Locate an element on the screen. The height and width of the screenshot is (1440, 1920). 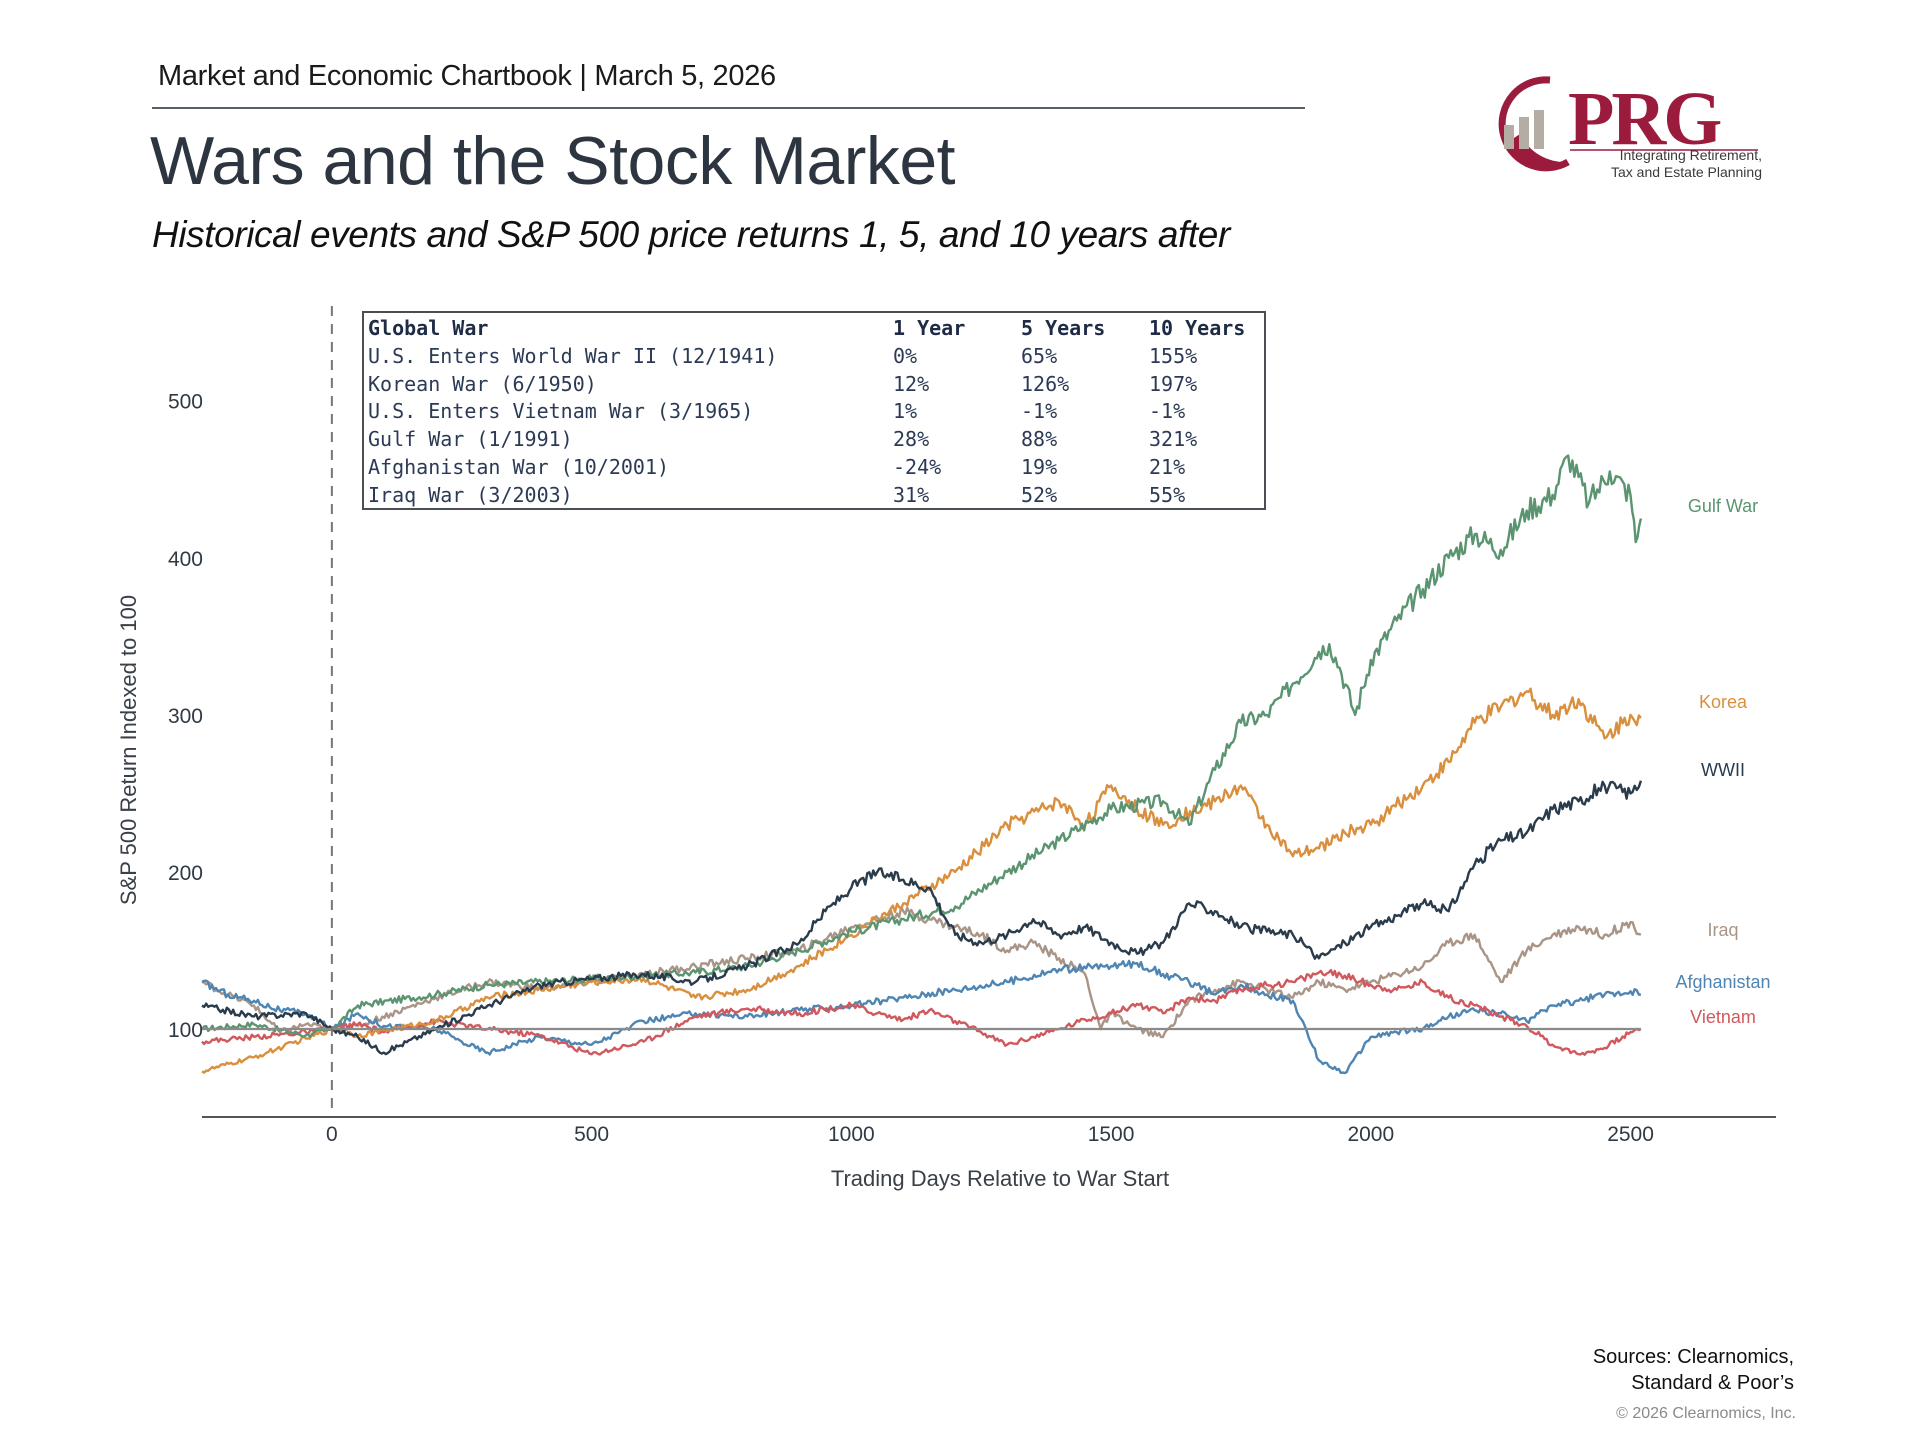
table-cell: Afghanistan War (10/2001) is located at coordinates (519, 466).